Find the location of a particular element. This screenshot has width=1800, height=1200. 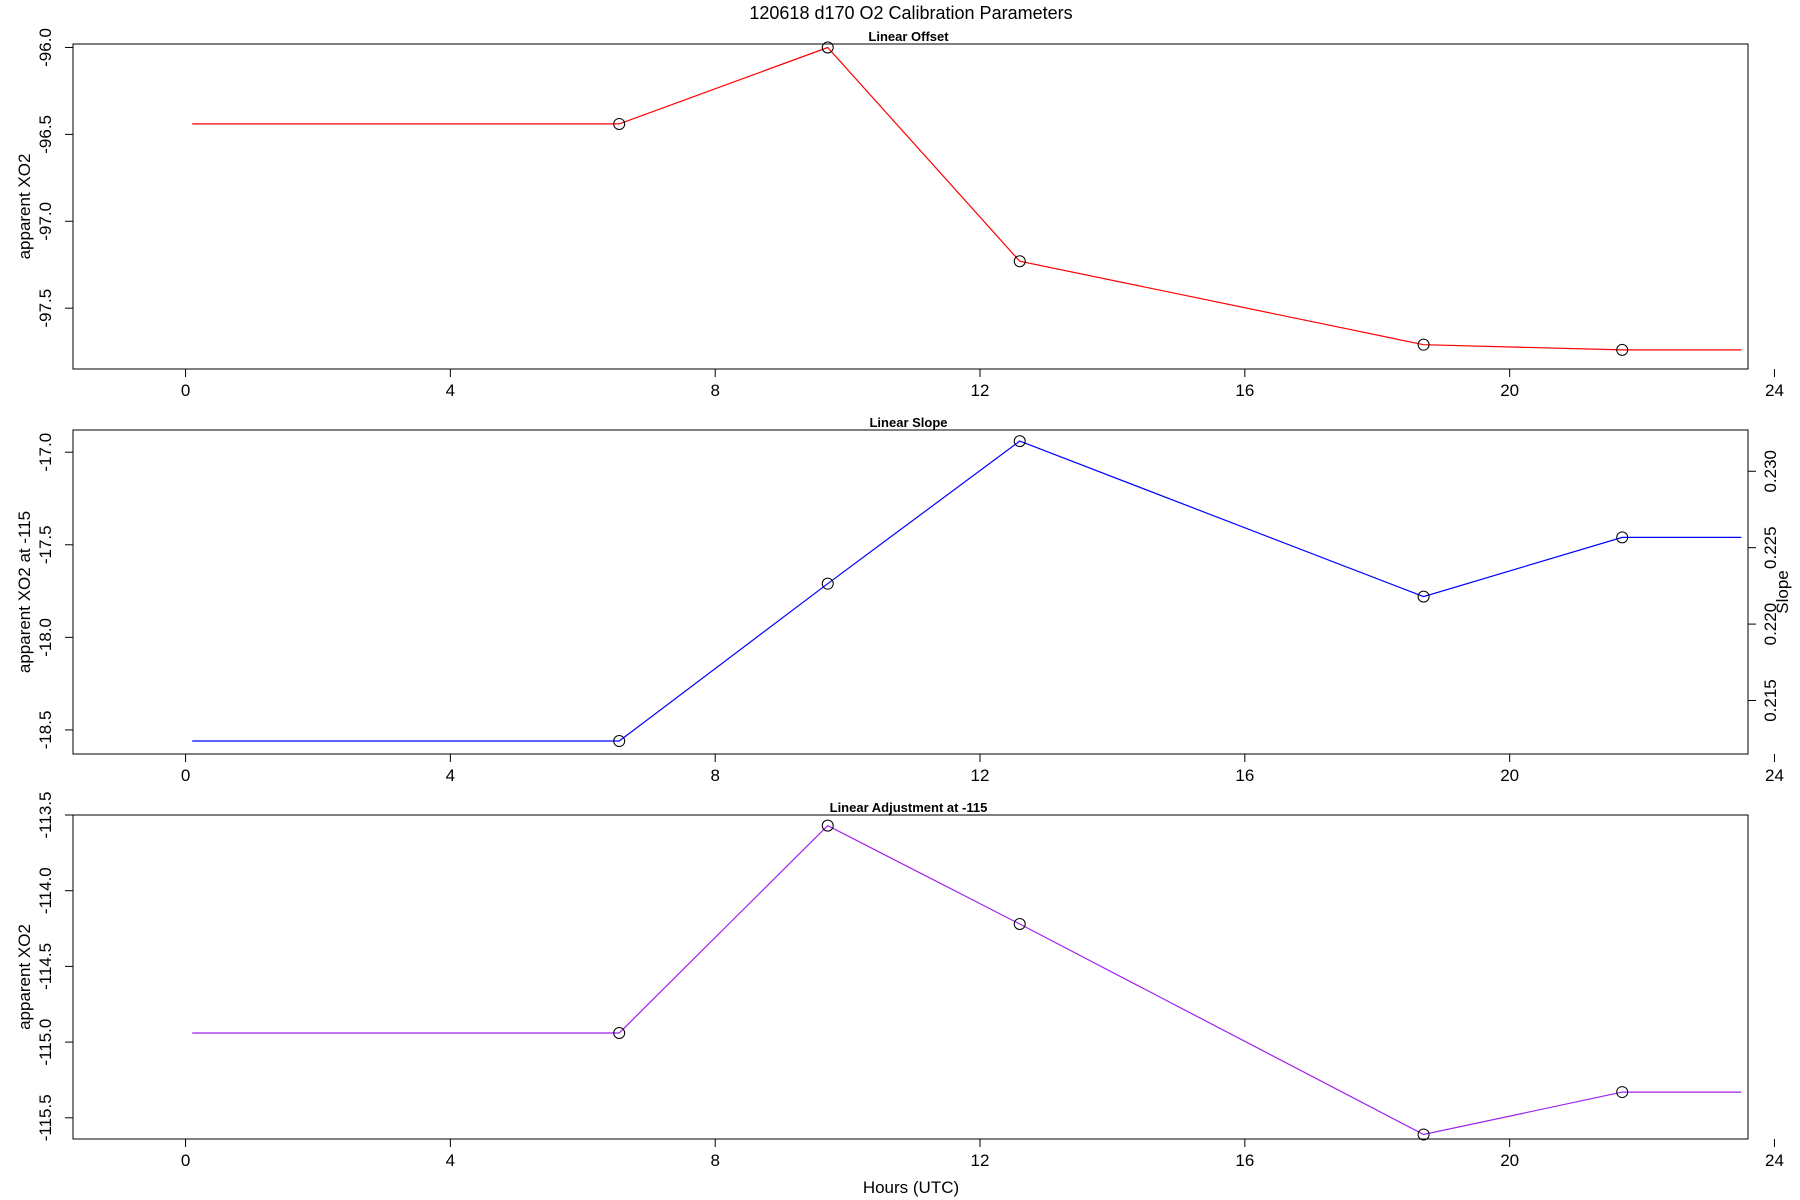

y-axis-label: apparent XO2 at -115 is located at coordinates (24, 592).